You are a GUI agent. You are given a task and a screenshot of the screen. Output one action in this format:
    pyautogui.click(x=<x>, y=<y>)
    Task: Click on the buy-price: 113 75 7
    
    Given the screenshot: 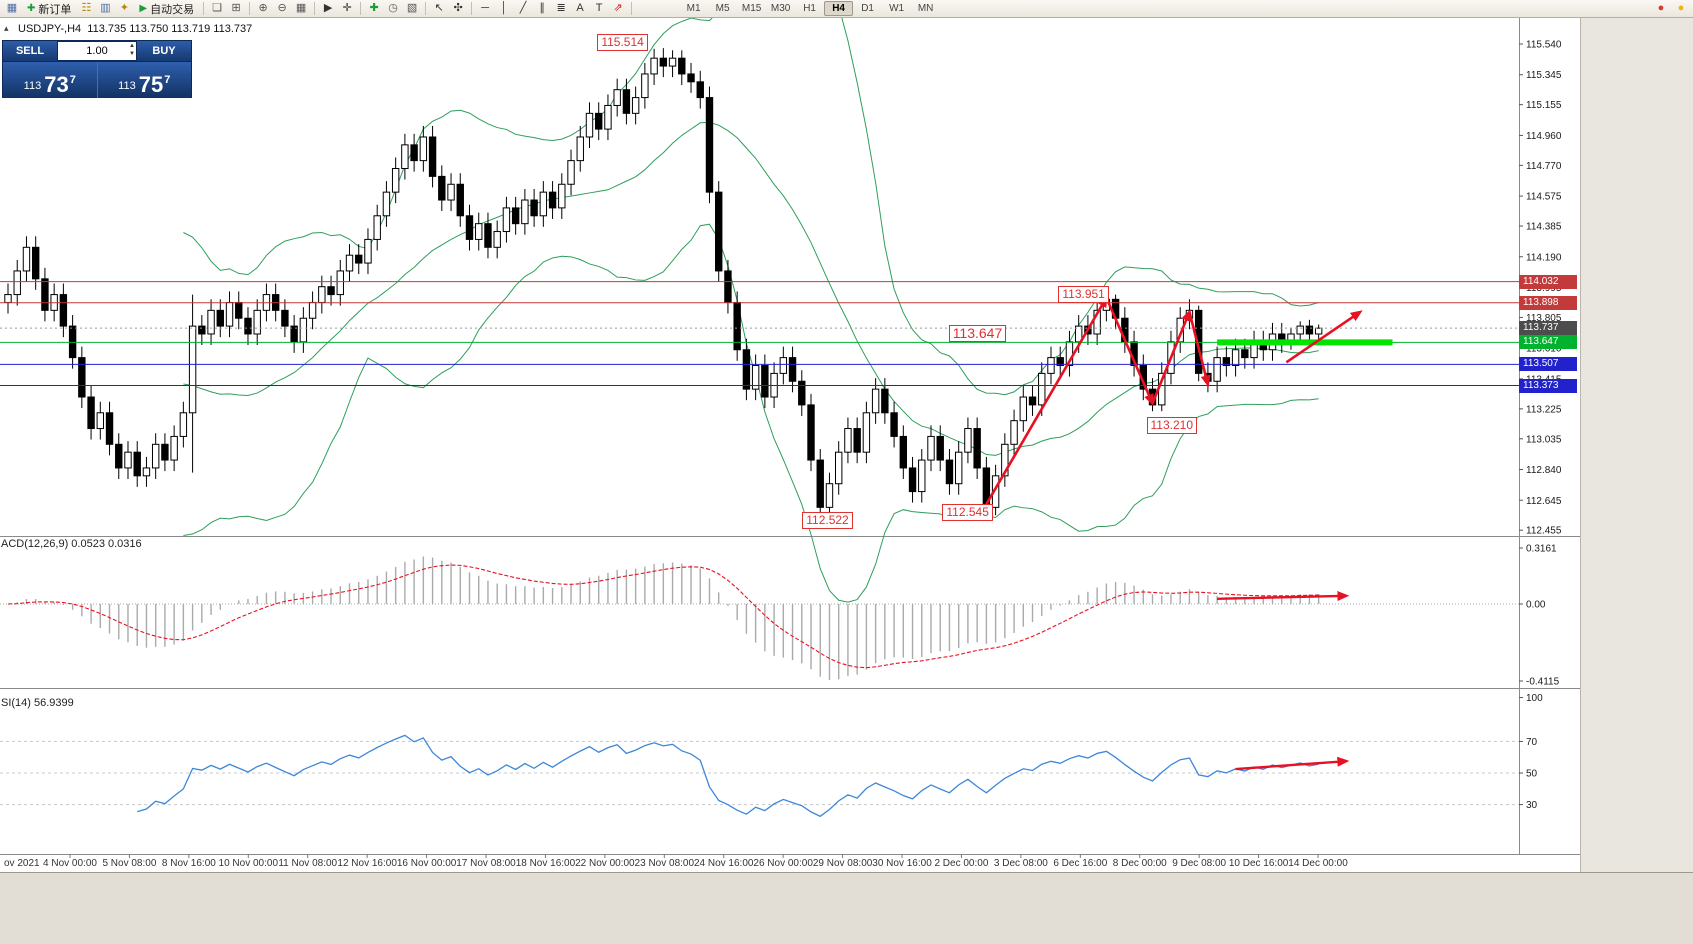 What is the action you would take?
    pyautogui.click(x=143, y=80)
    